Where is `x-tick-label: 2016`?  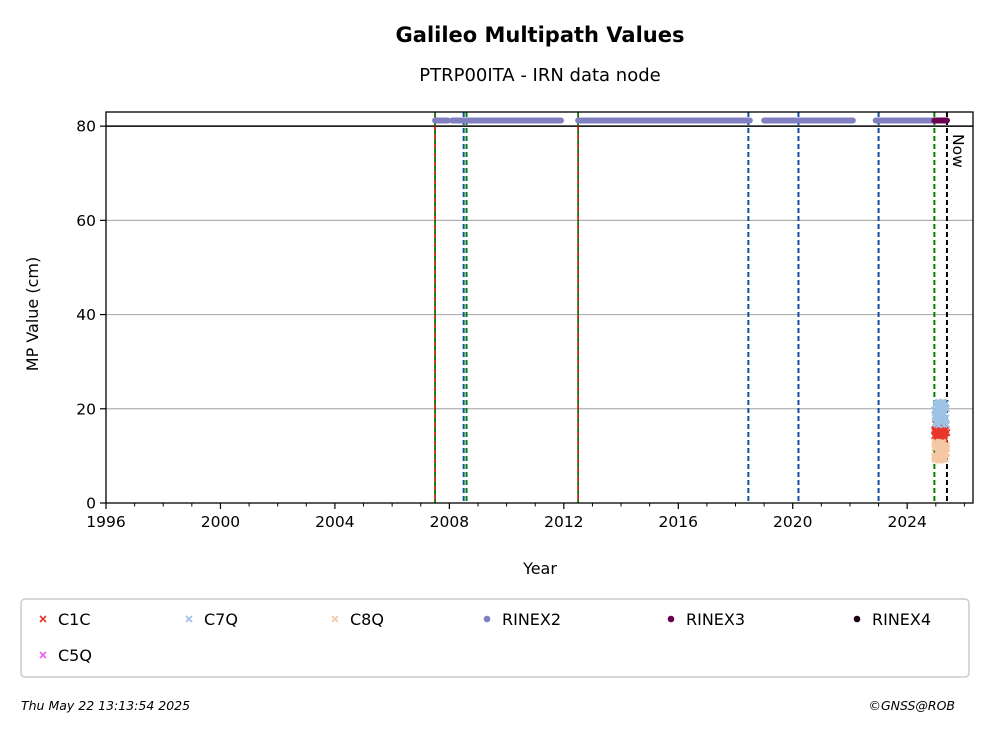 x-tick-label: 2016 is located at coordinates (678, 522).